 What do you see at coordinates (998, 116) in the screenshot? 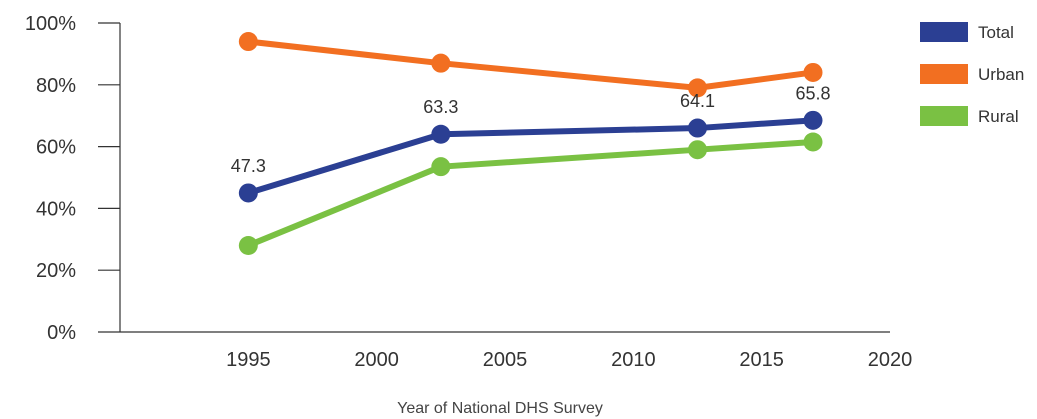
I see `legend-label-rural: Rural` at bounding box center [998, 116].